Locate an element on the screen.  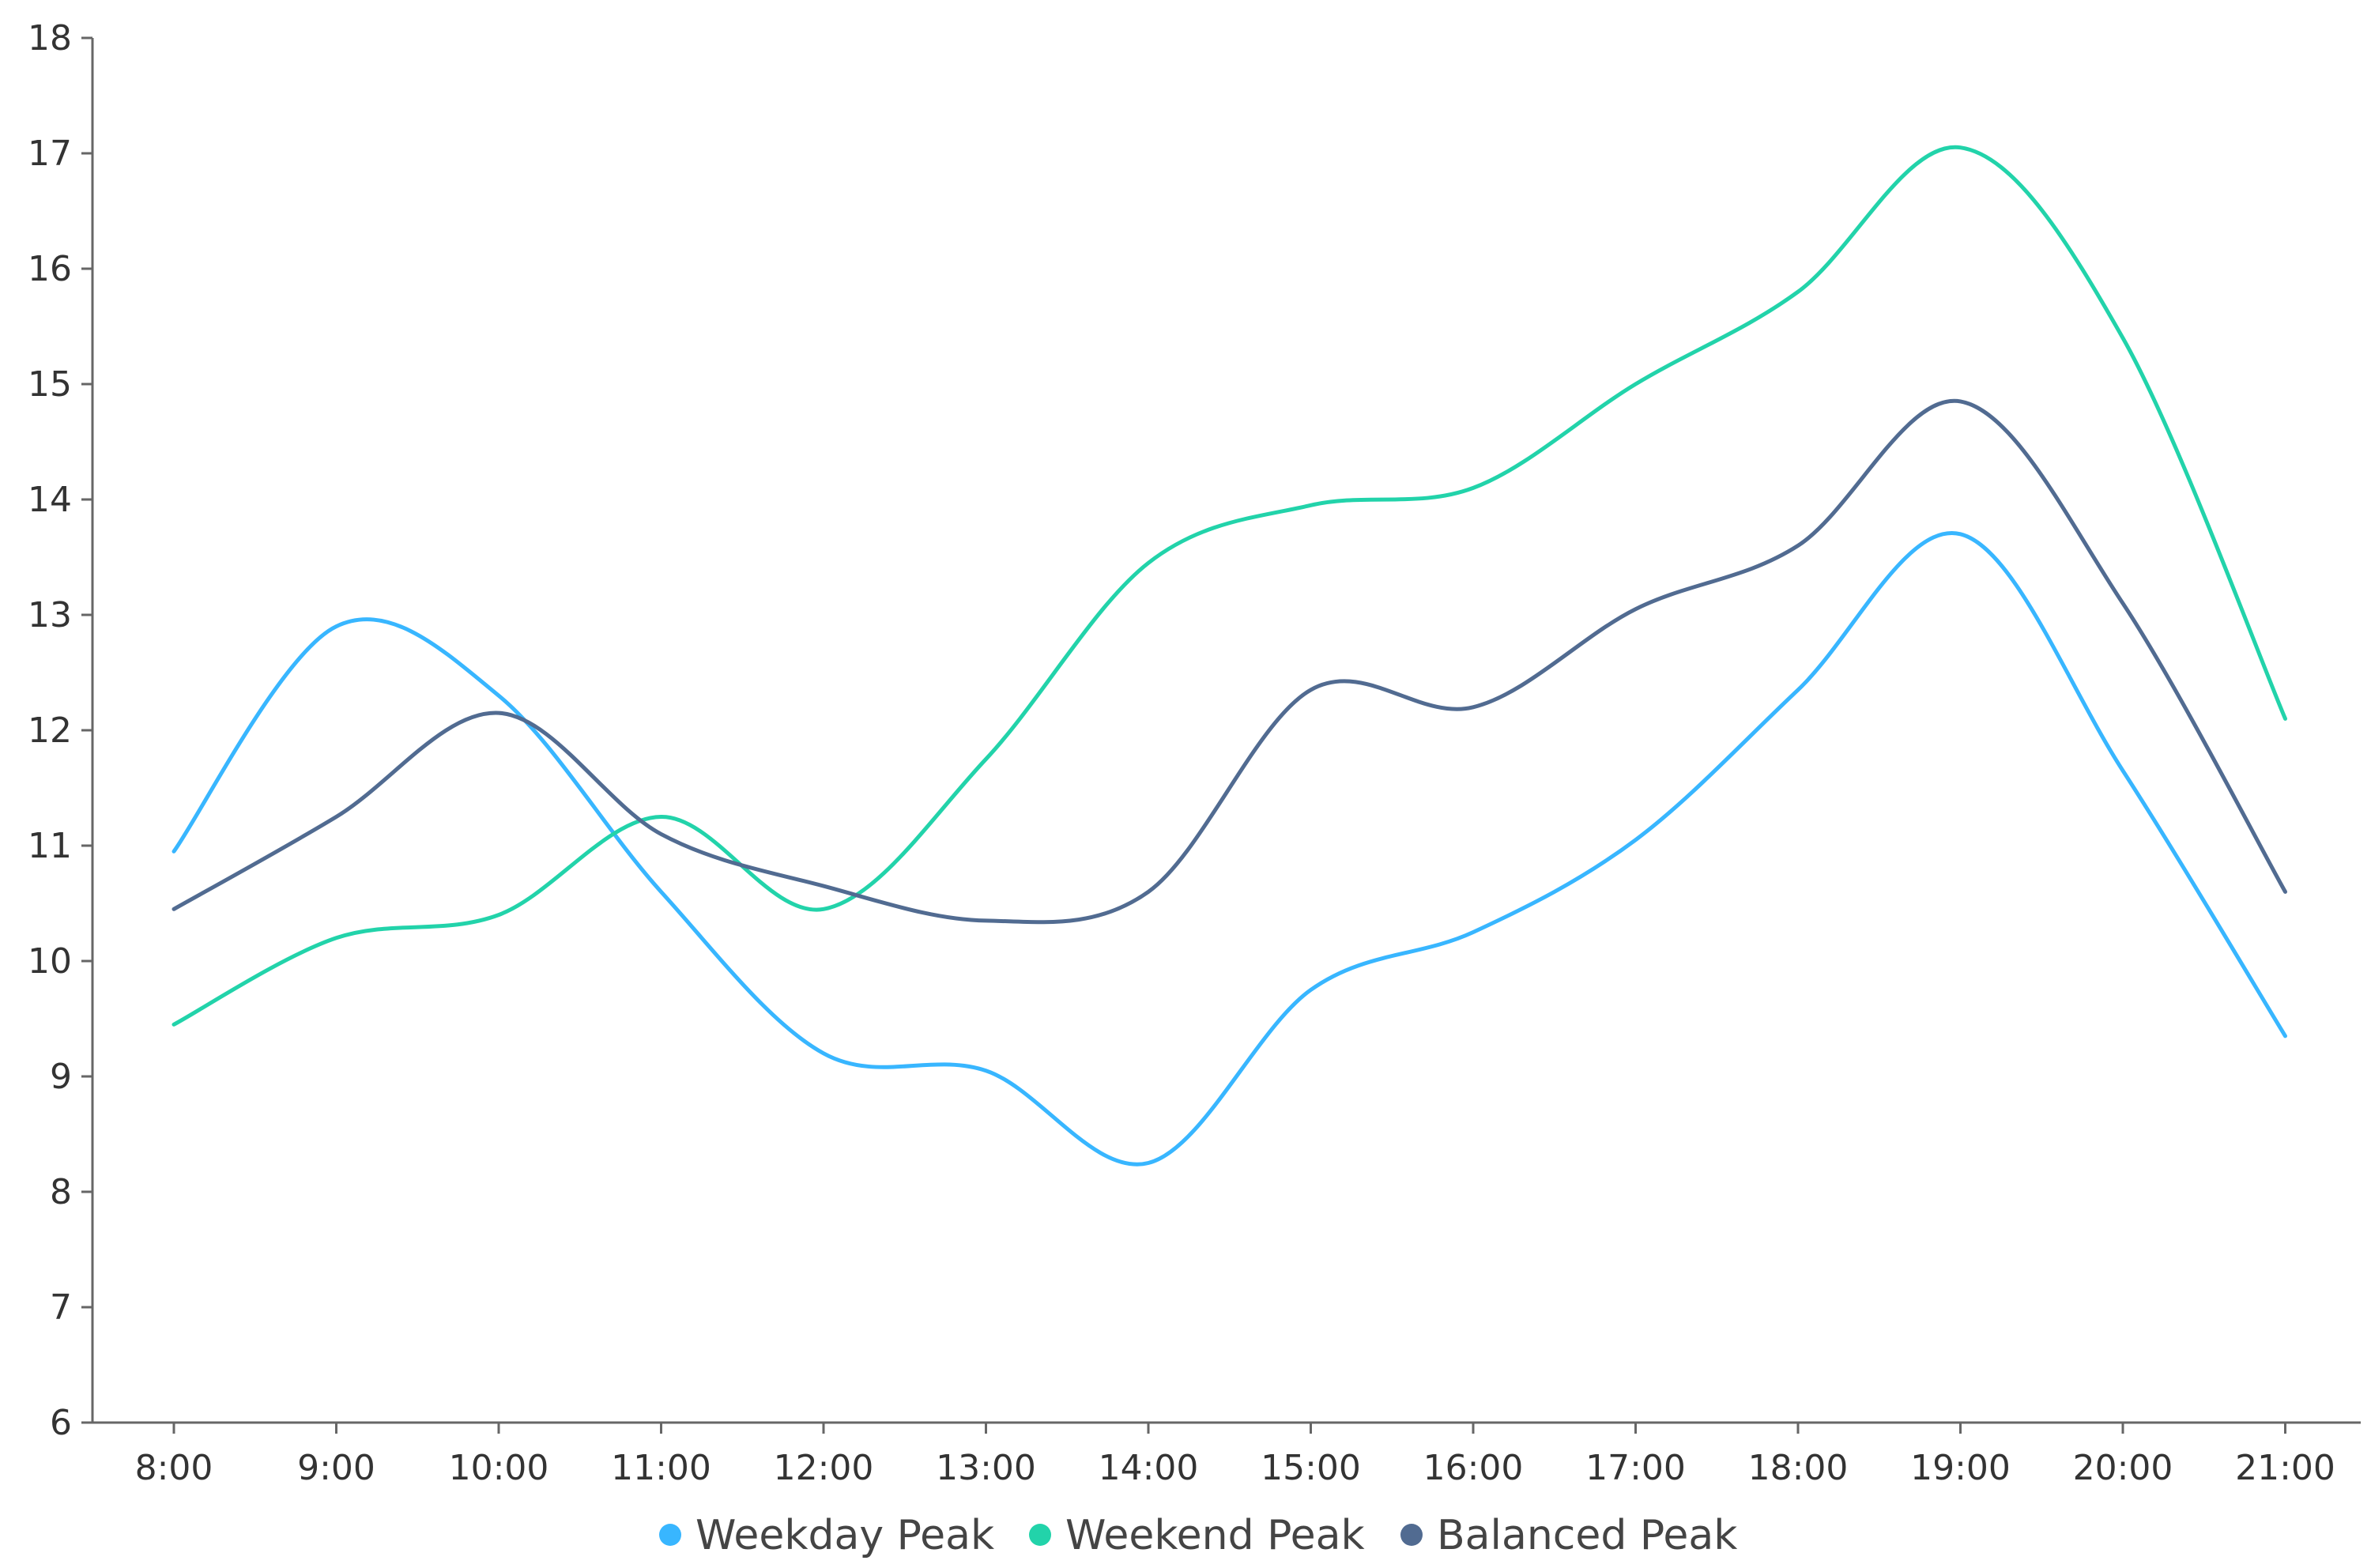
y-tick-label: 17 is located at coordinates (50, 154).